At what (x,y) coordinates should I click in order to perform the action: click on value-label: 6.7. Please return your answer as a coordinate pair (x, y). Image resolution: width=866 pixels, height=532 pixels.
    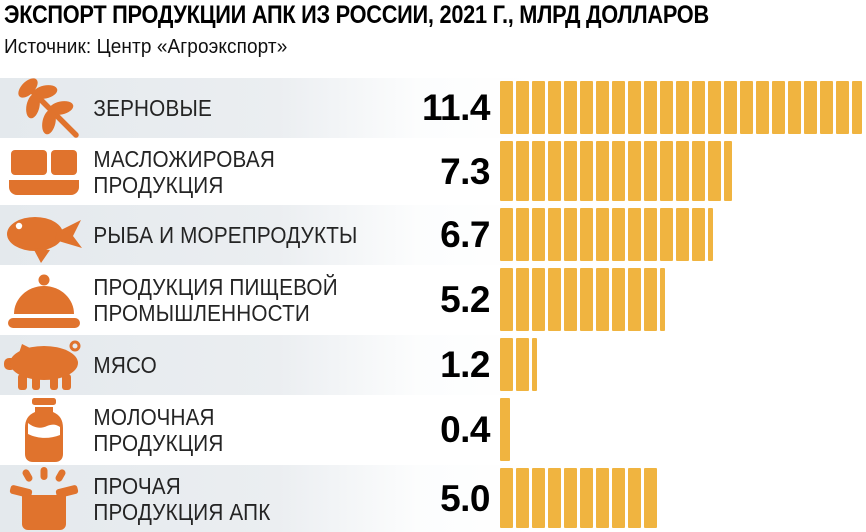
    Looking at the image, I should click on (465, 234).